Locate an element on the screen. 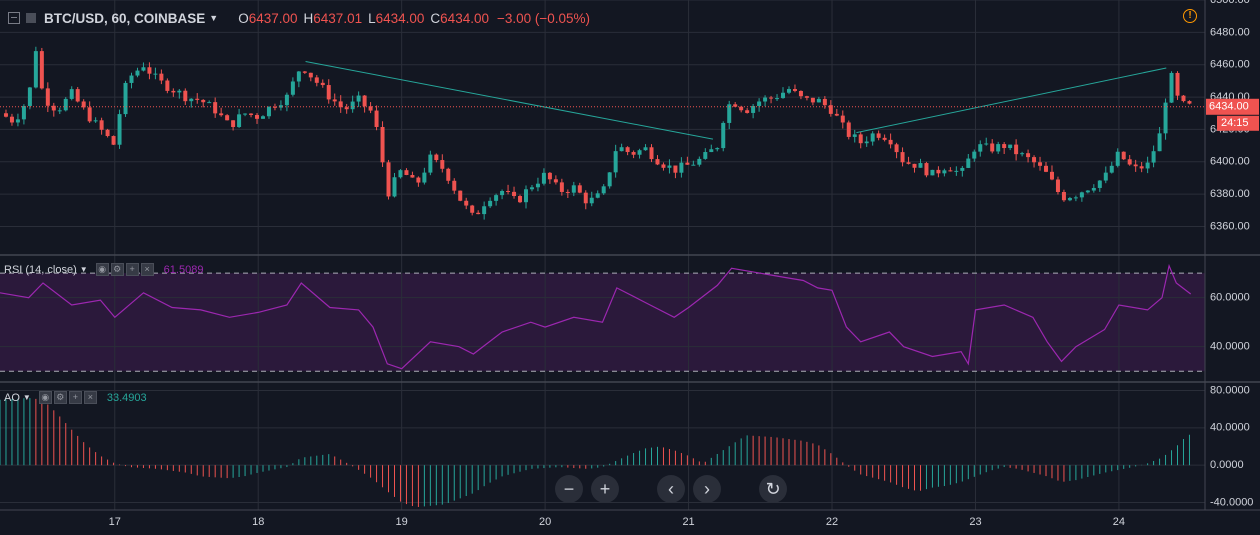 Image resolution: width=1260 pixels, height=535 pixels. ao-name: AO is located at coordinates (12, 397).